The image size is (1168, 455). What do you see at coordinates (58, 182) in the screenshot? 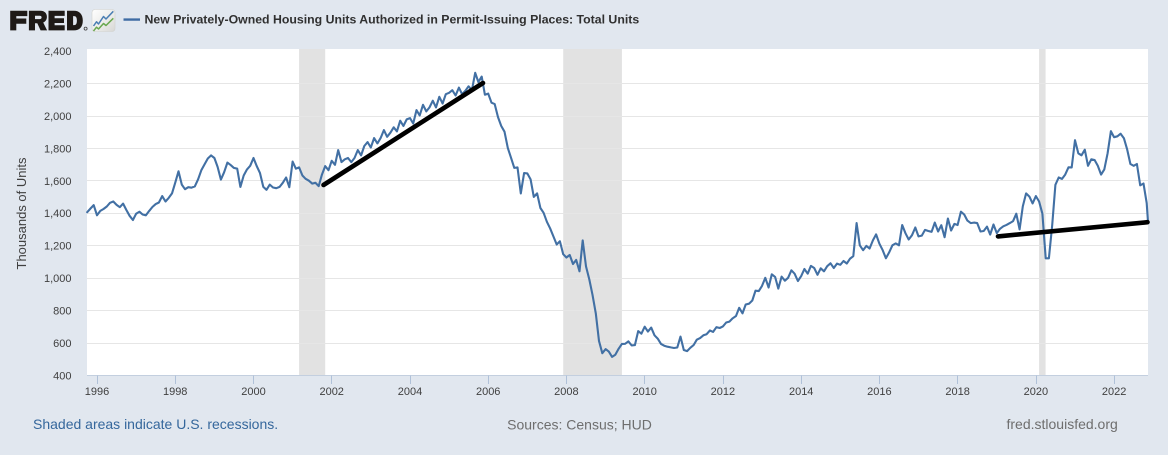
I see `svg-text: 1,600` at bounding box center [58, 182].